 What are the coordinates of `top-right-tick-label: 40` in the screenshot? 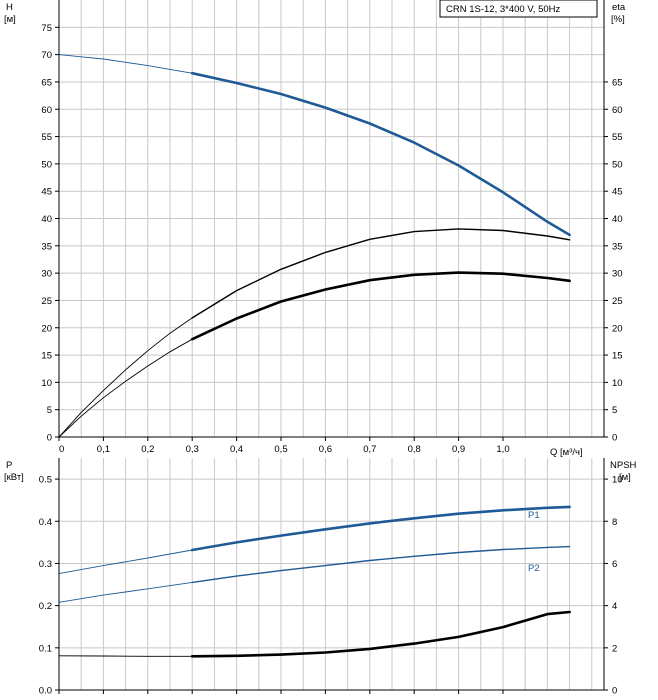 It's located at (617, 219).